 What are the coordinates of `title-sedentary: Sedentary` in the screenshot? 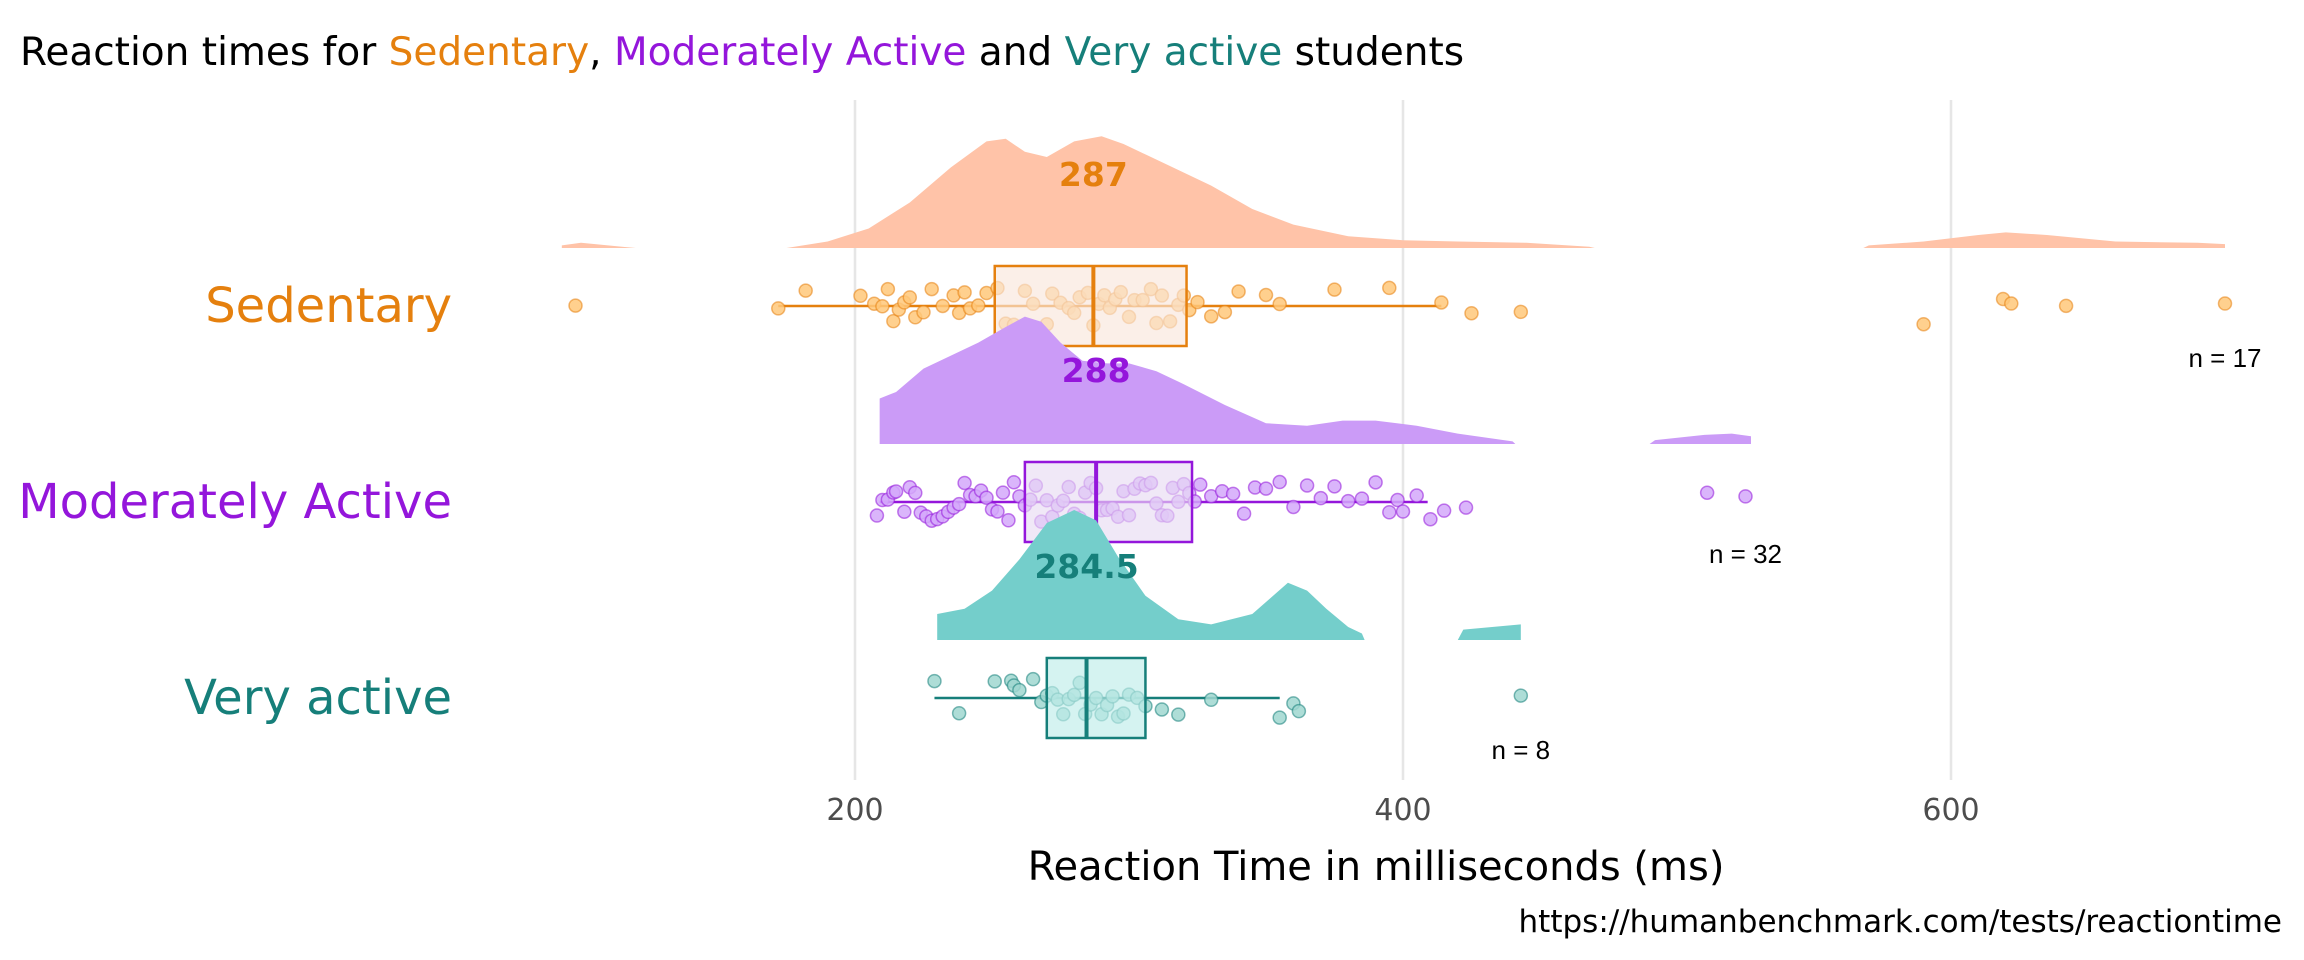 It's located at (489, 52).